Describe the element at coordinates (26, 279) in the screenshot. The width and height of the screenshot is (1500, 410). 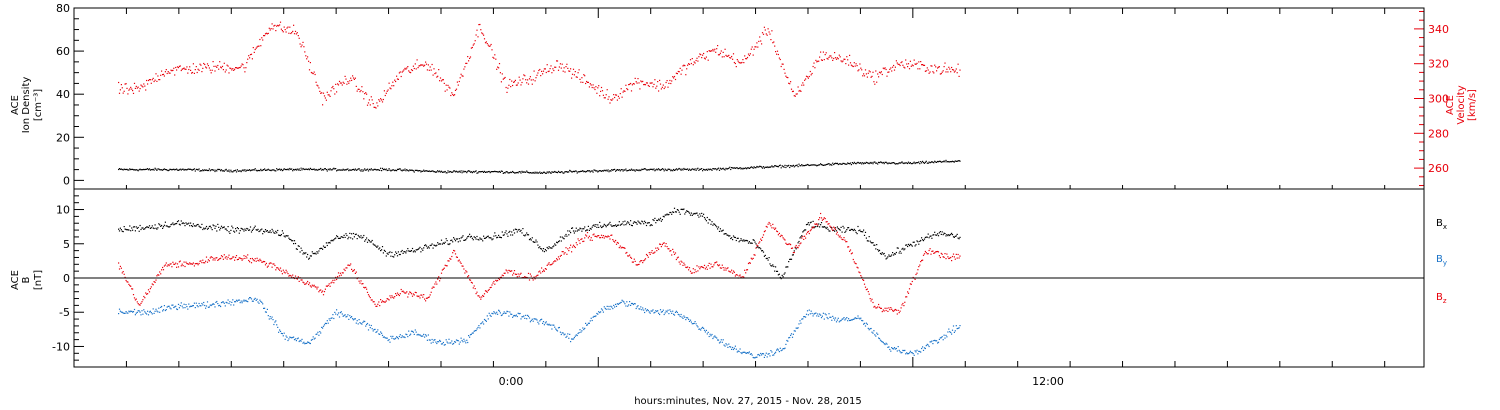
I see `bottom-ylabel-line2: B` at that location.